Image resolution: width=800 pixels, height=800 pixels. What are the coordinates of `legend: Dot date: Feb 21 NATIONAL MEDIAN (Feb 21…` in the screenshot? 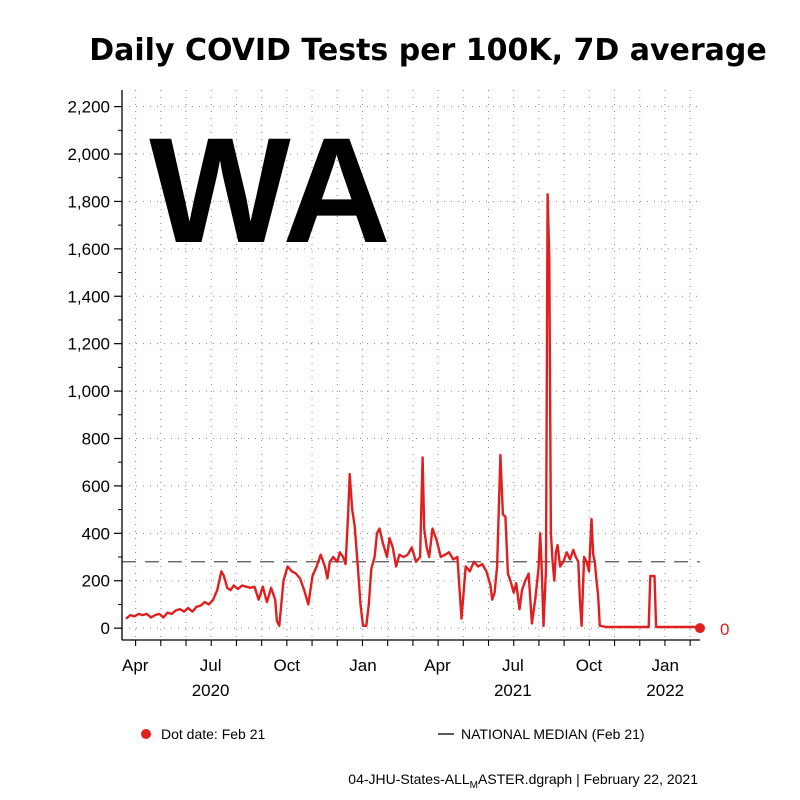 It's located at (393, 734).